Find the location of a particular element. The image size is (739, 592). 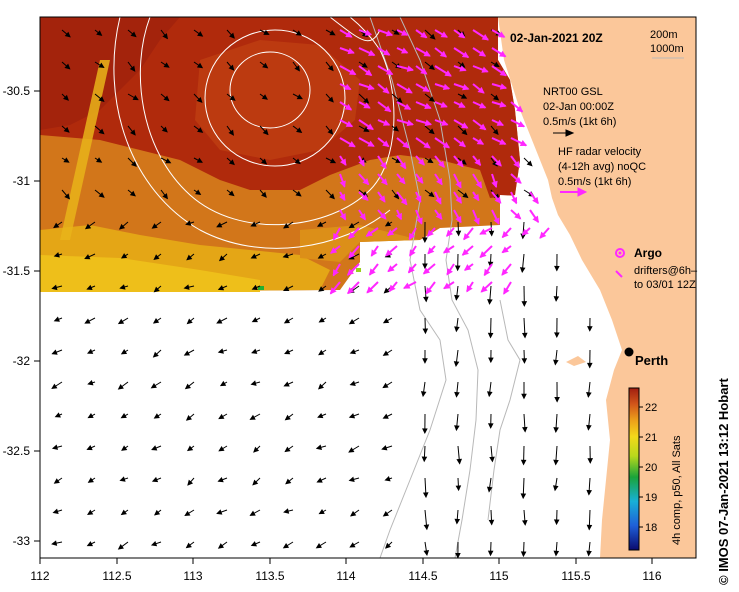

sst-colorbar is located at coordinates (634, 469).